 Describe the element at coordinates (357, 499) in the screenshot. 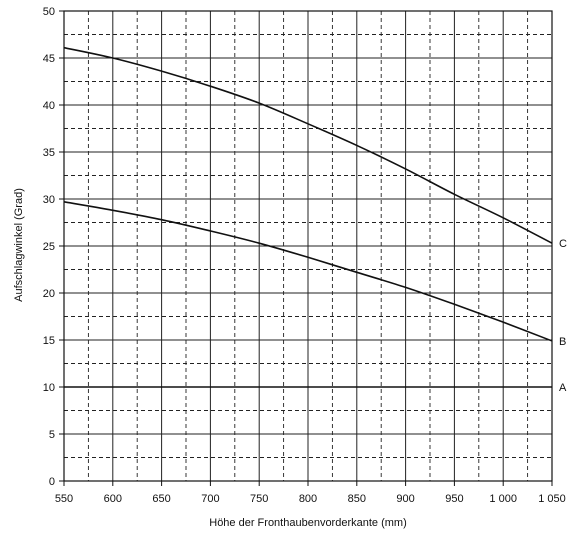

I see `x-tick-label: 850` at that location.